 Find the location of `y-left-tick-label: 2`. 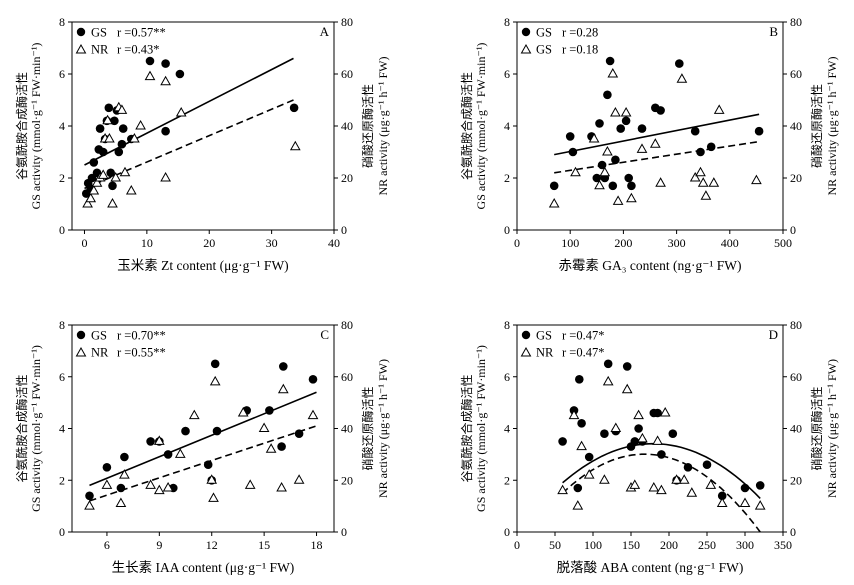

y-left-tick-label: 2 is located at coordinates (507, 178).